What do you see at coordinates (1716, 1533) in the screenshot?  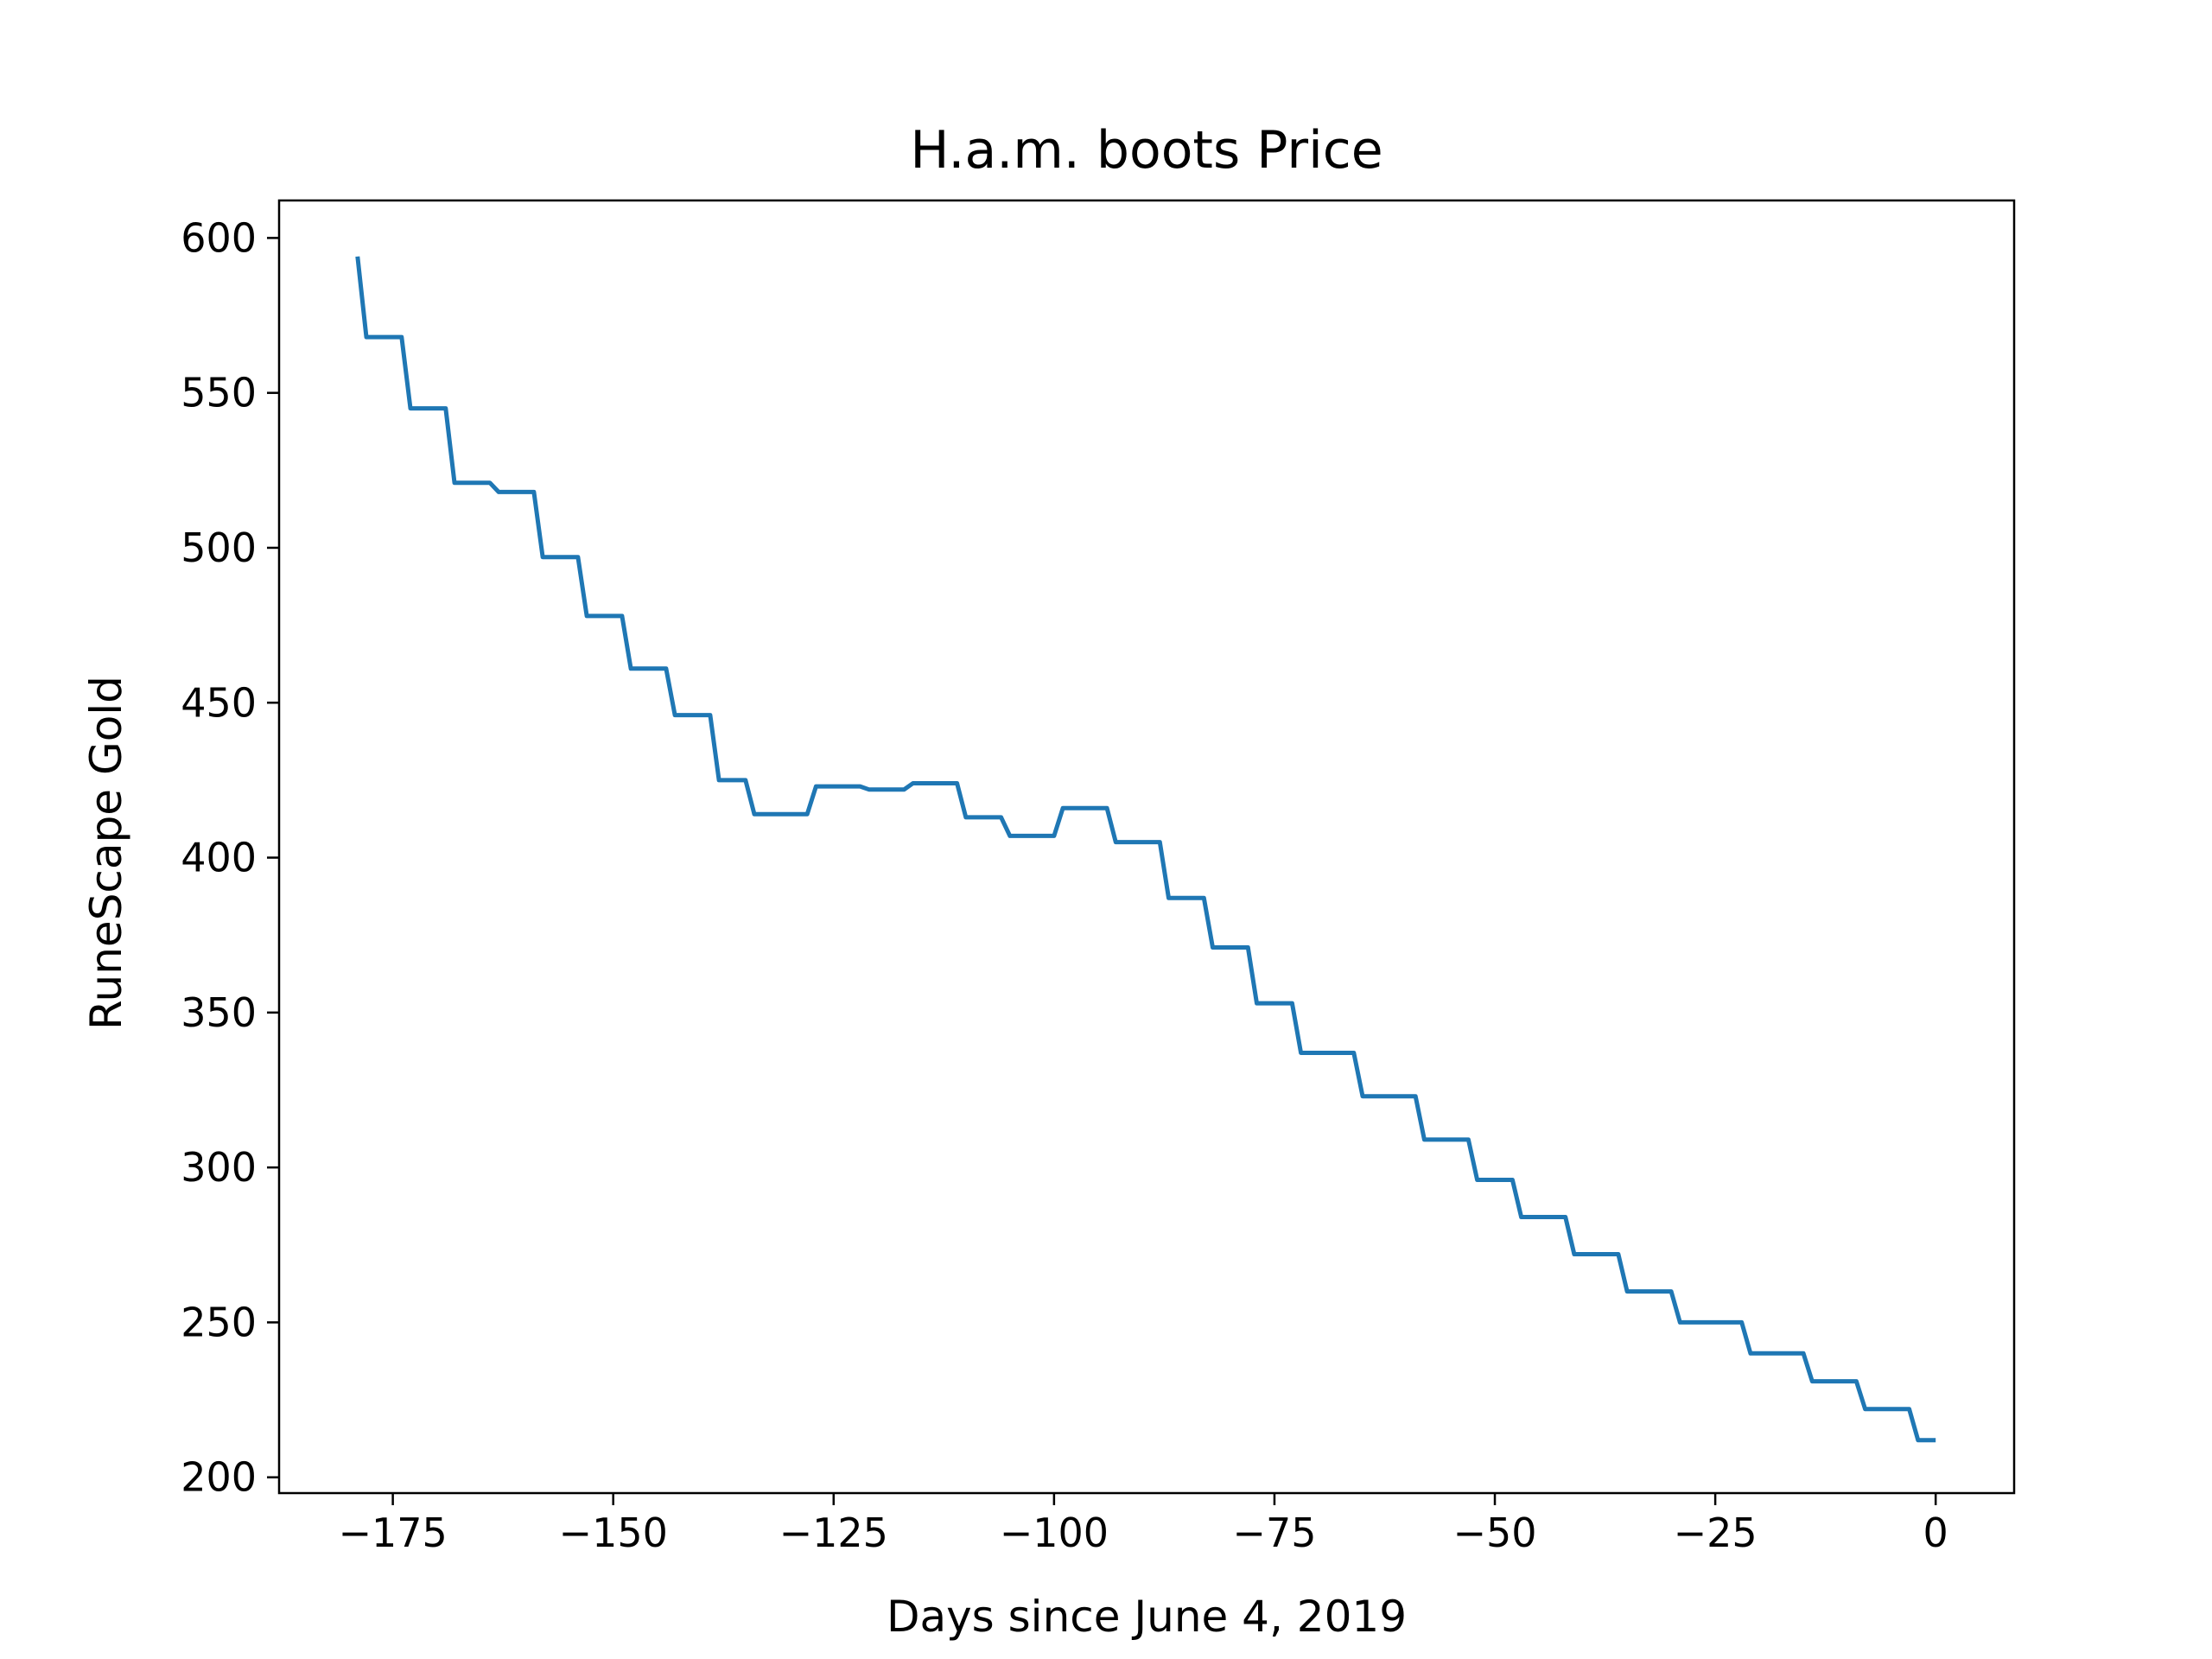 I see `x-tick-label: −25` at bounding box center [1716, 1533].